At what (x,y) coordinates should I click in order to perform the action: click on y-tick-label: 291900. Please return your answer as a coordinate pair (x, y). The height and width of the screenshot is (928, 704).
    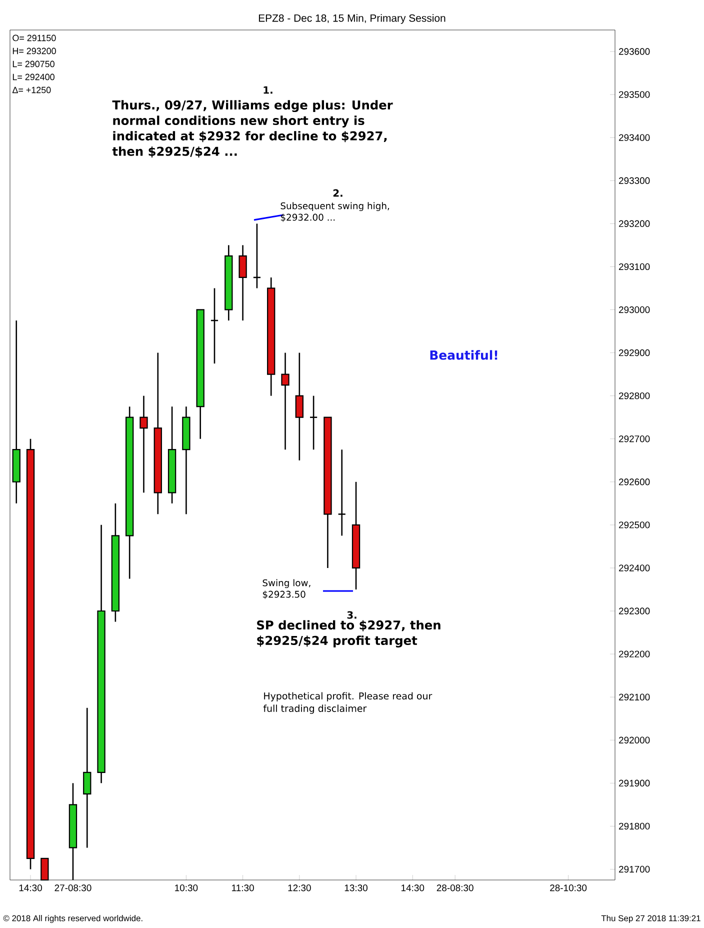
    Looking at the image, I should click on (634, 783).